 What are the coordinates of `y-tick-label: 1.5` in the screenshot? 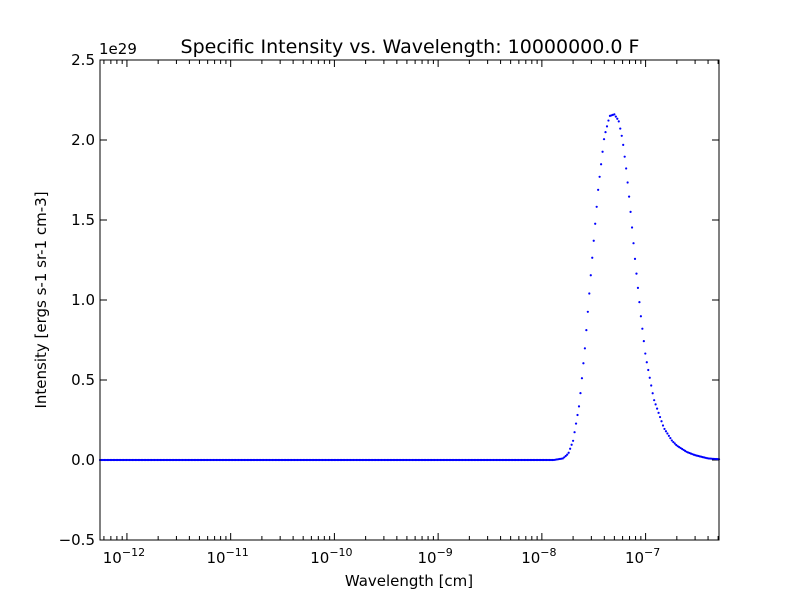 It's located at (83, 220).